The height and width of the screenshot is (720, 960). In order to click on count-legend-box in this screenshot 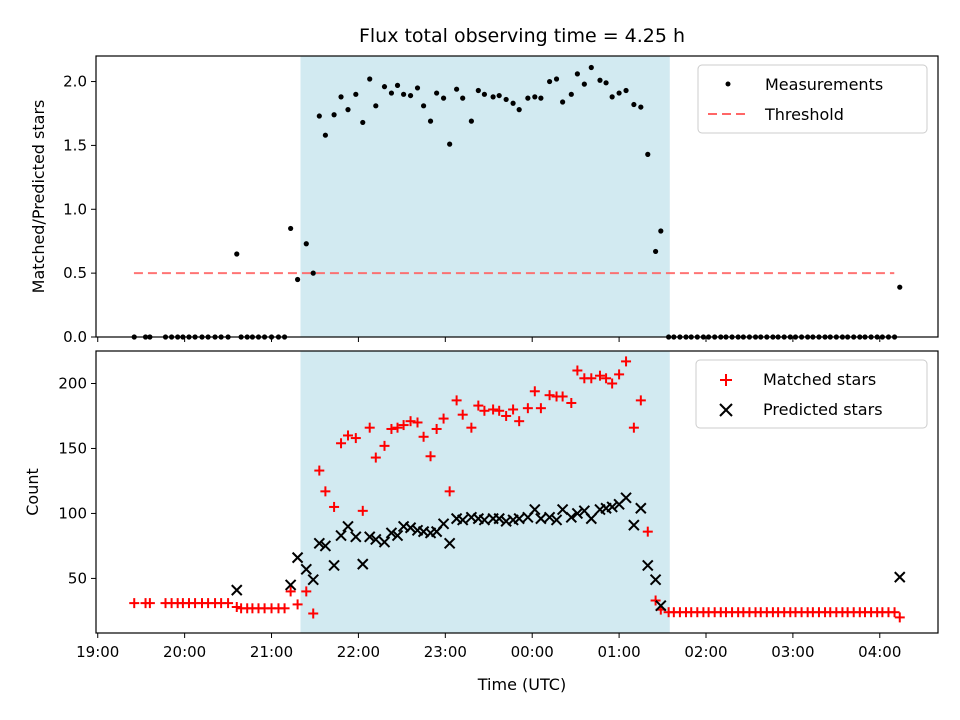, I will do `click(811, 394)`.